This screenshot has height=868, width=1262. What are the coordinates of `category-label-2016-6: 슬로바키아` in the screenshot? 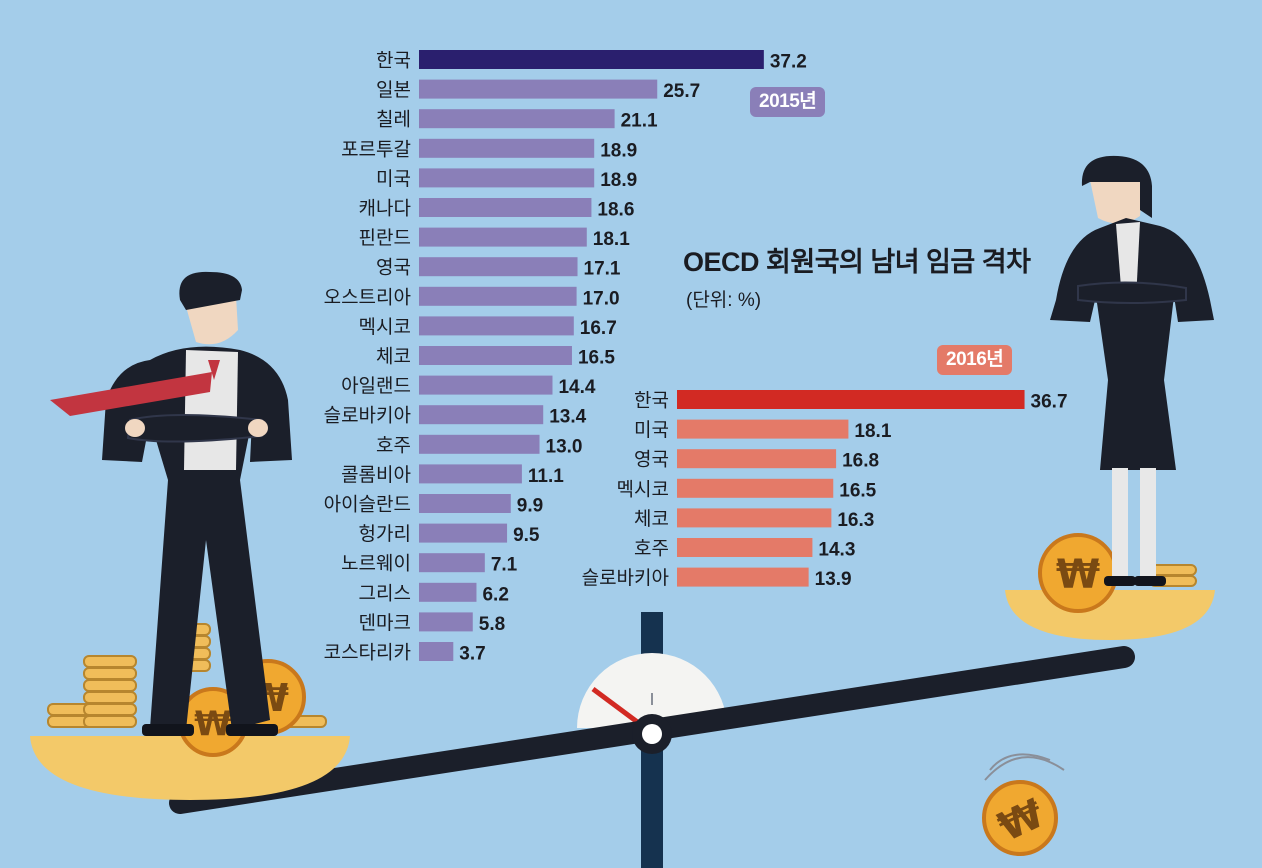 It's located at (625, 578).